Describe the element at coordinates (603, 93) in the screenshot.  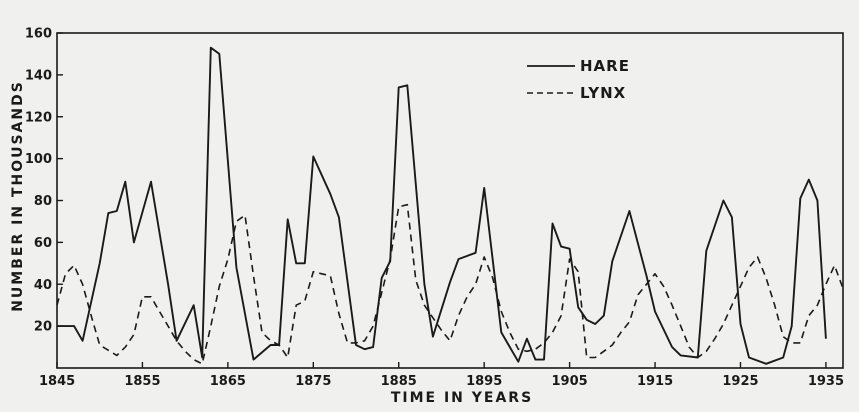
I see `legend-lynx-label: LYNX` at that location.